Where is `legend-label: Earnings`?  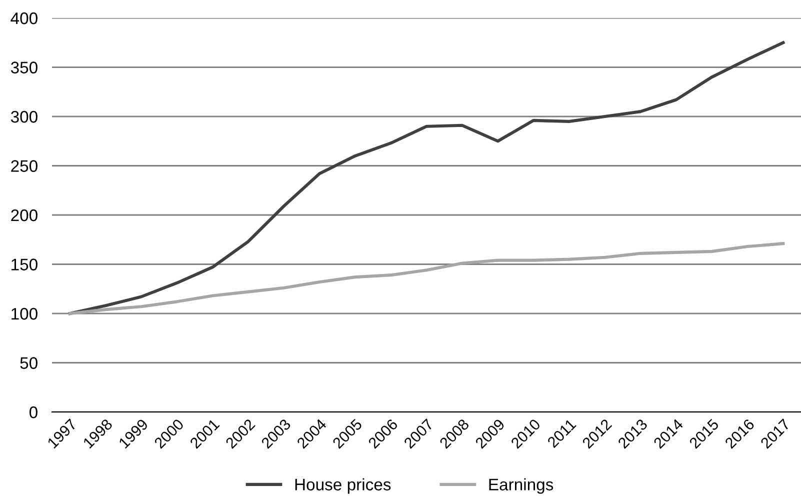
legend-label: Earnings is located at coordinates (521, 486).